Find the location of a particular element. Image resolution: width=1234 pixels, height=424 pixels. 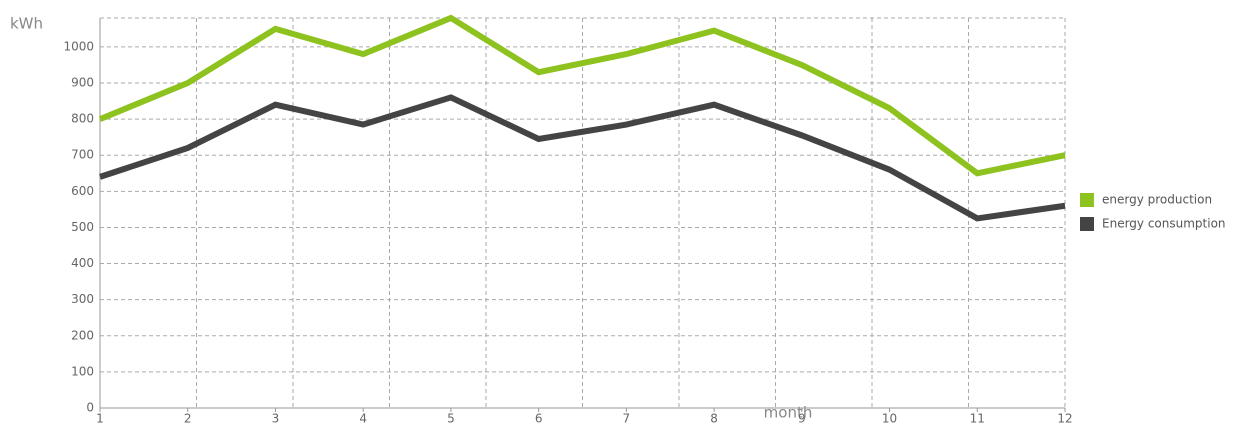

x-tick-label: 6 is located at coordinates (539, 418).